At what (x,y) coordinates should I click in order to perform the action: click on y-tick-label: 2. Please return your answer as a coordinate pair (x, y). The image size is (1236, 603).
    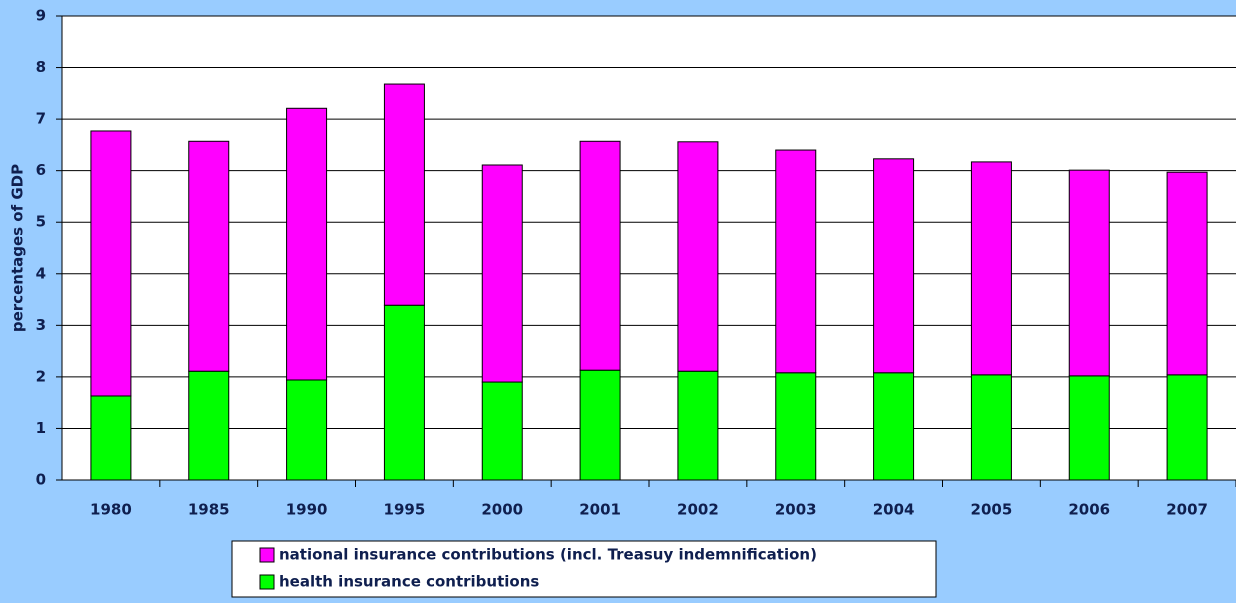
    Looking at the image, I should click on (41, 376).